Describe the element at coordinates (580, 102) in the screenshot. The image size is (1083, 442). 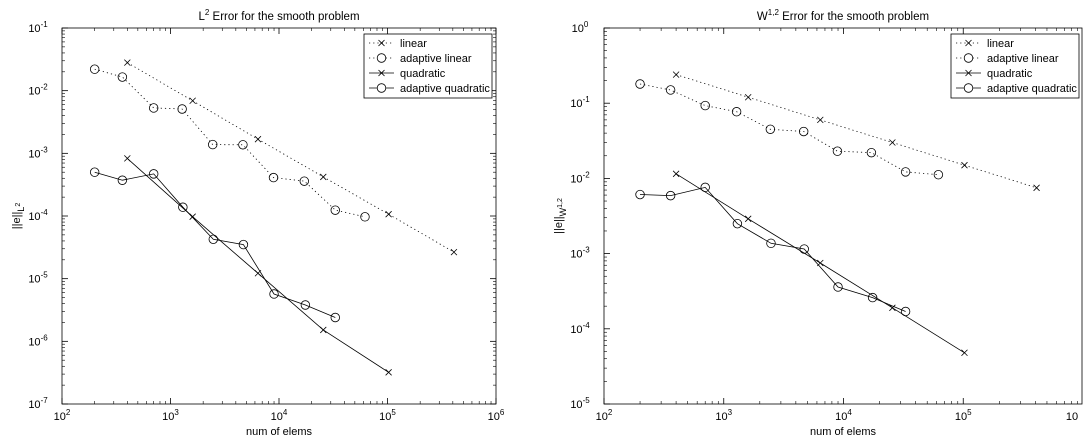
I see `y-tick-label: 10⁻¹` at that location.